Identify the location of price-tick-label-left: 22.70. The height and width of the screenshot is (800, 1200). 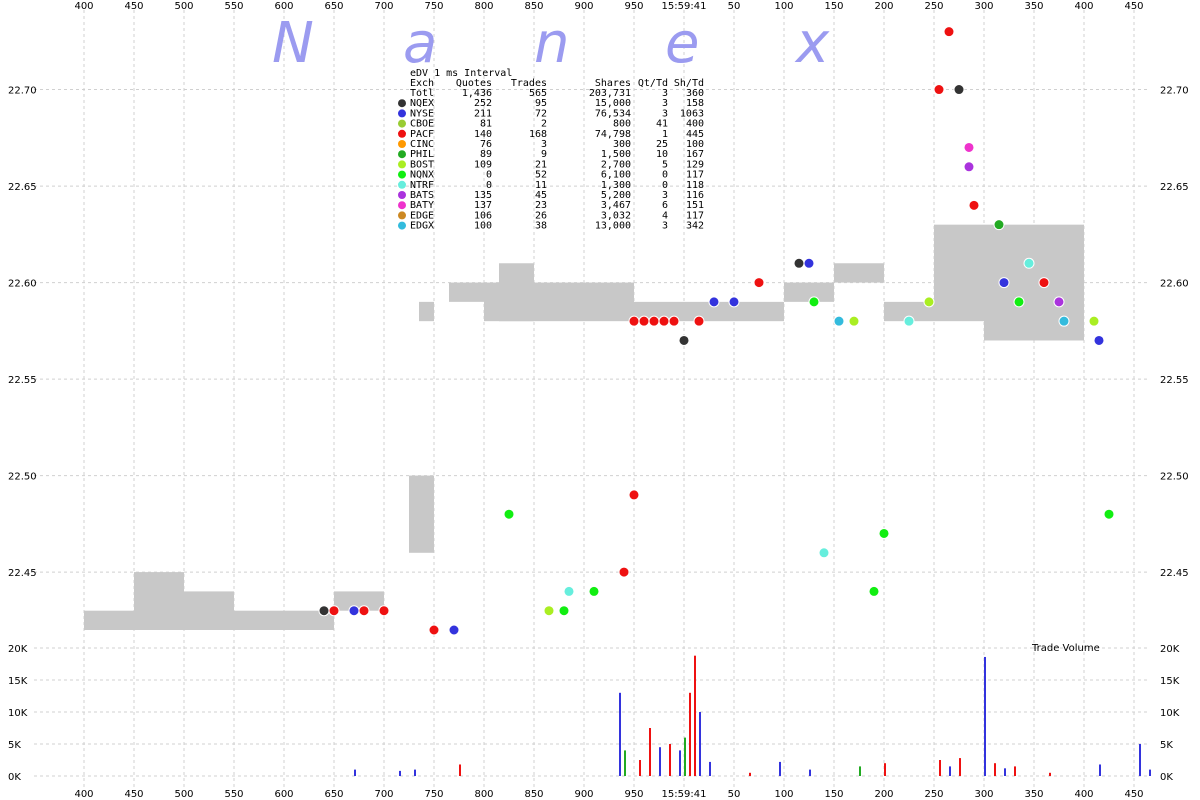
(22, 91).